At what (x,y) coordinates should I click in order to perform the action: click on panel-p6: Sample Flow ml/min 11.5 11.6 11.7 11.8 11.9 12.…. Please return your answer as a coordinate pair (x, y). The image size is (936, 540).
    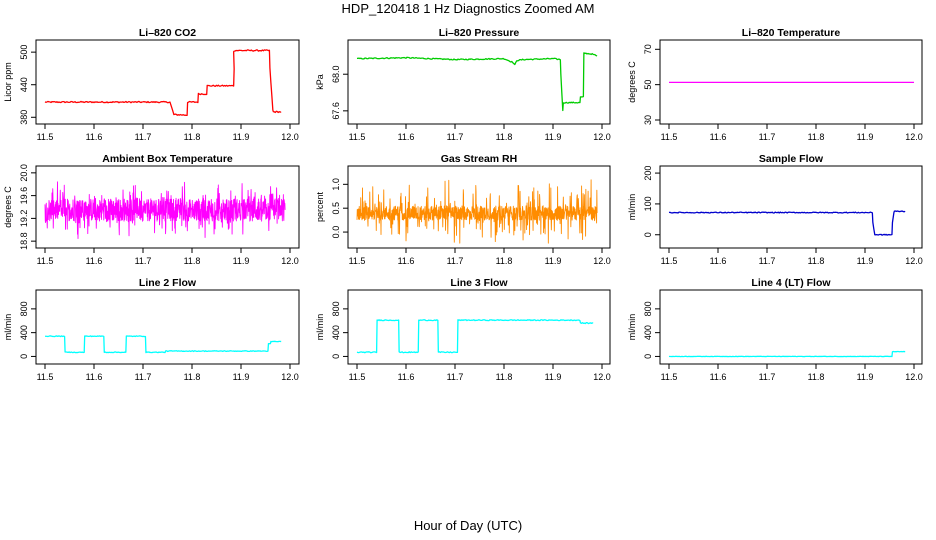
    Looking at the image, I should click on (775, 209).